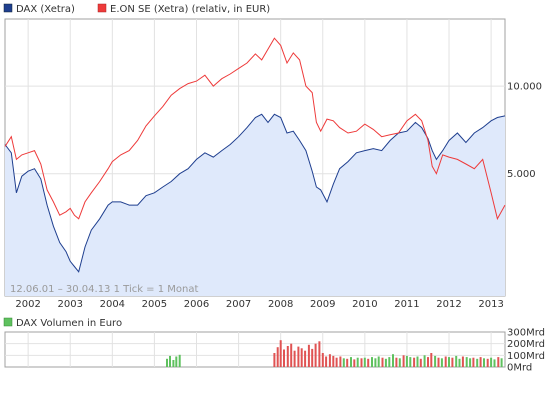 The width and height of the screenshot is (545, 401). I want to click on vol-y-tick-1: 100Mrd, so click(526, 356).